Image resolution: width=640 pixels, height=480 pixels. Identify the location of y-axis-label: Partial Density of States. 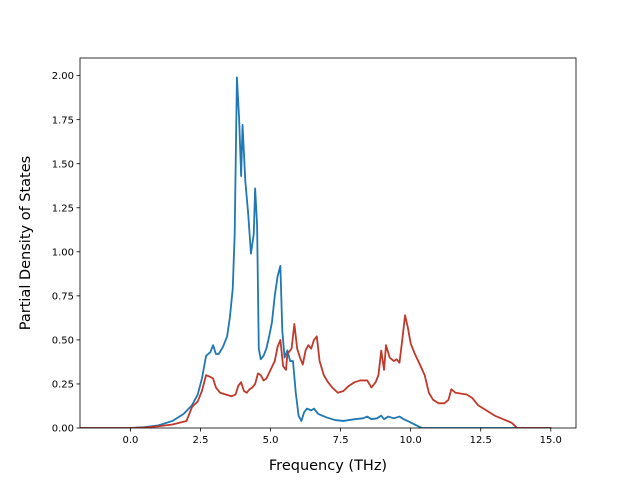
(26, 243).